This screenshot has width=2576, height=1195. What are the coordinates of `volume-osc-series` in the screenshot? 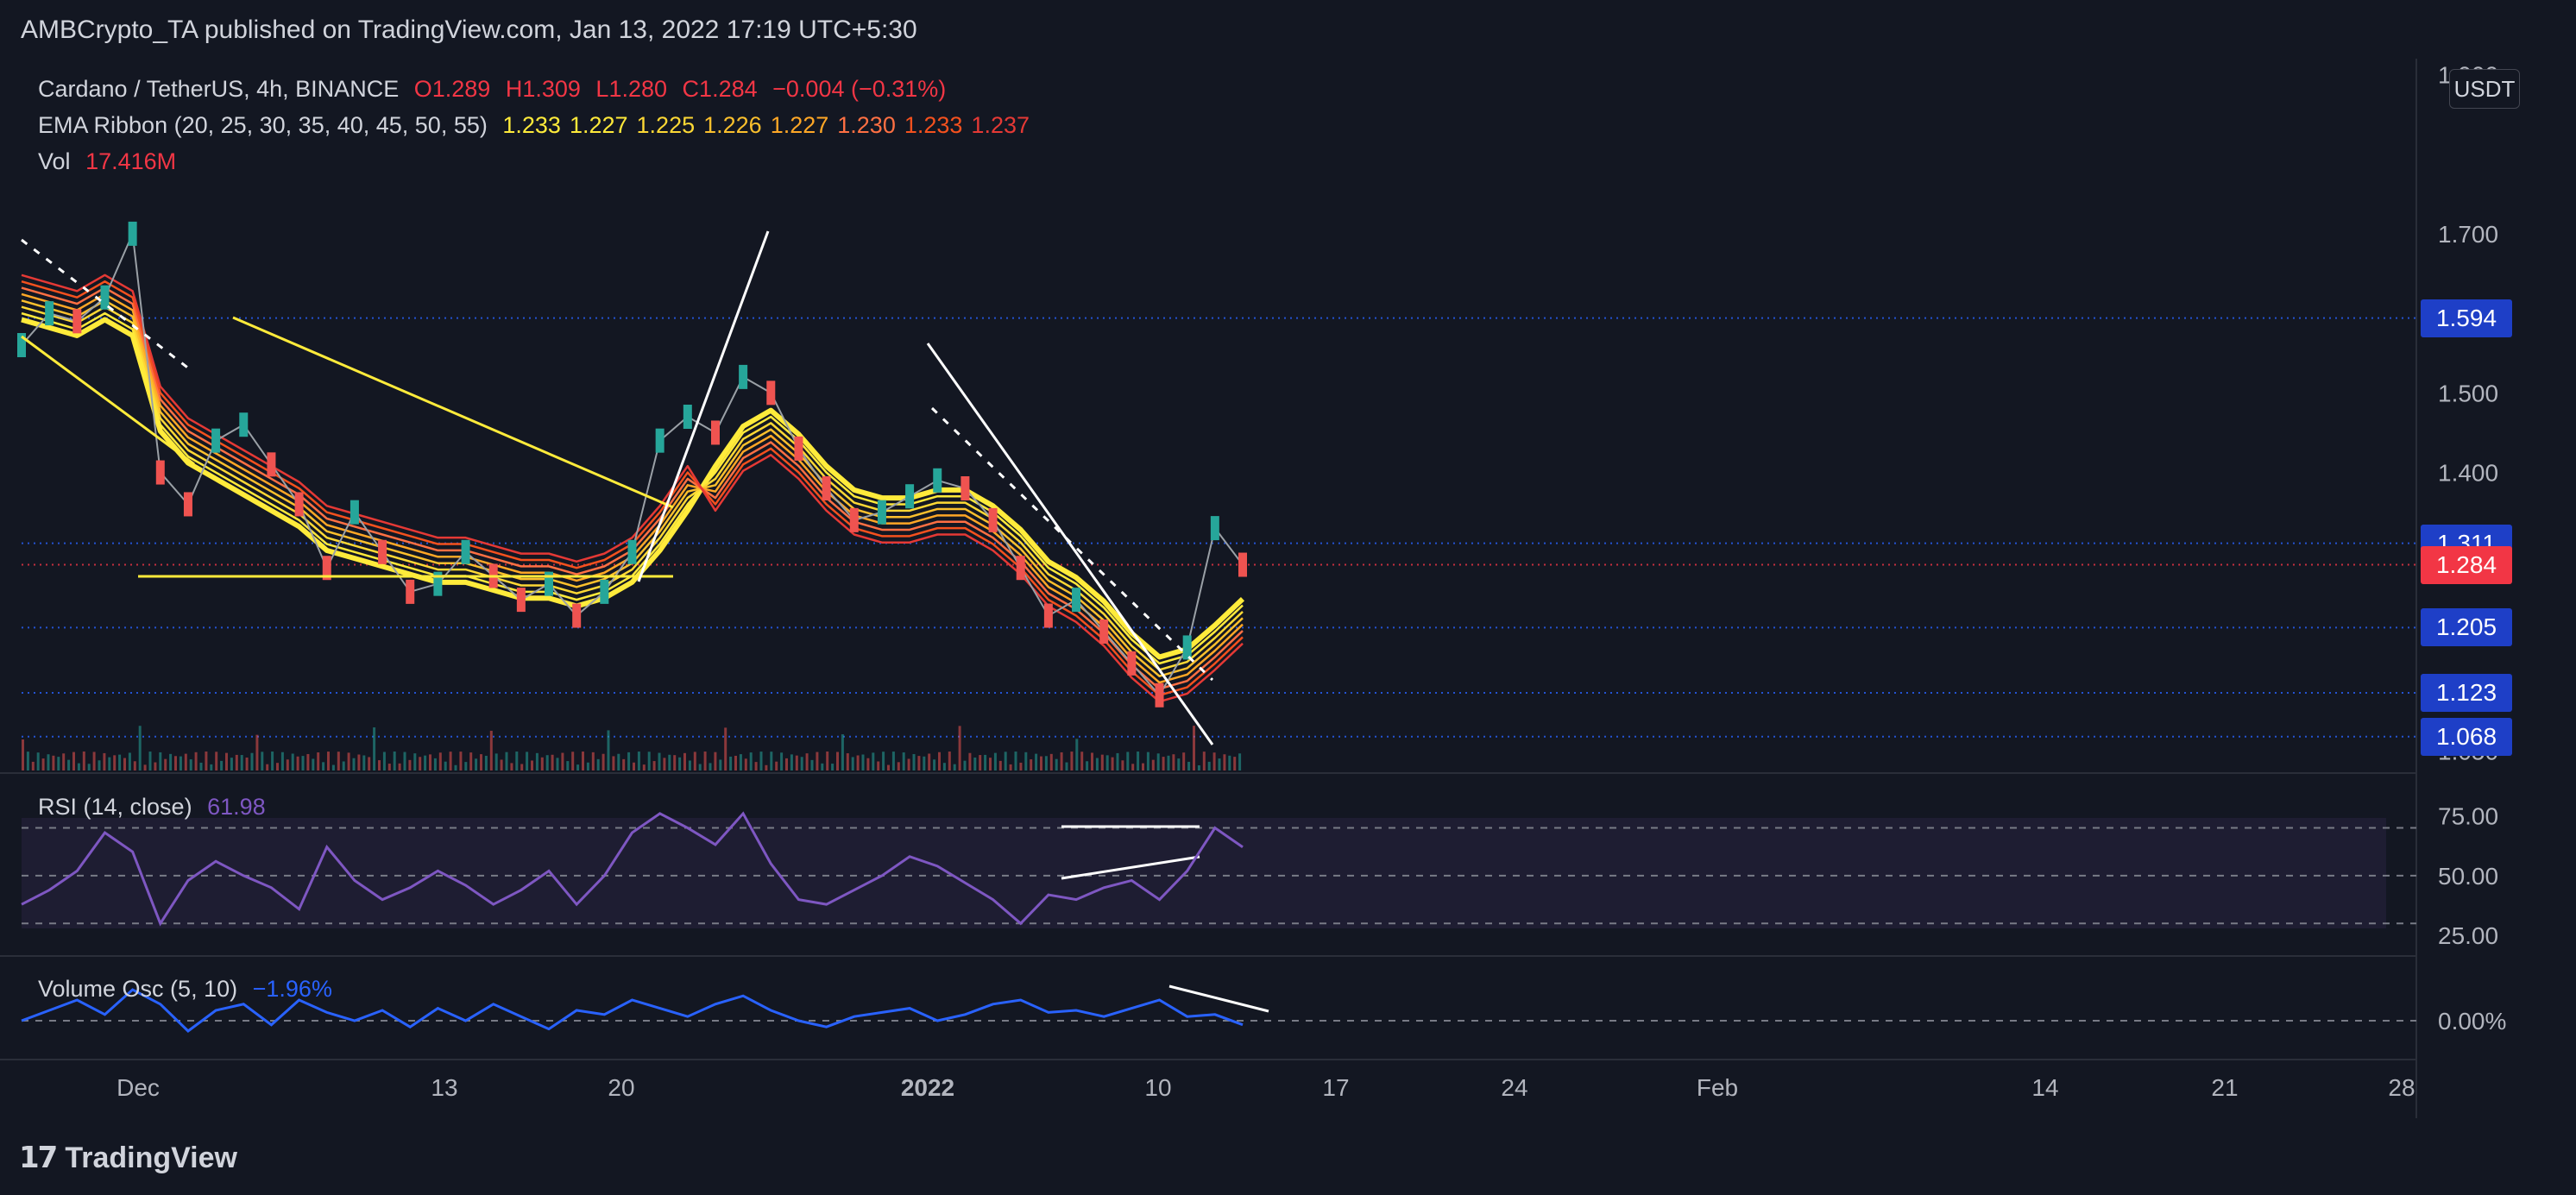 It's located at (1218, 1011).